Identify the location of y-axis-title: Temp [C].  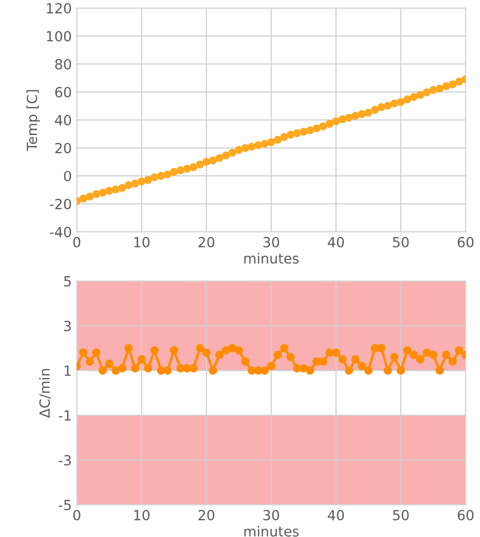
(33, 120).